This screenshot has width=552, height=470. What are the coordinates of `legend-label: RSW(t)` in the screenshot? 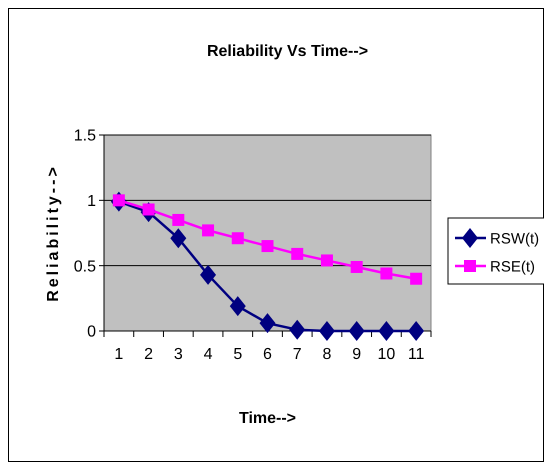 It's located at (515, 239).